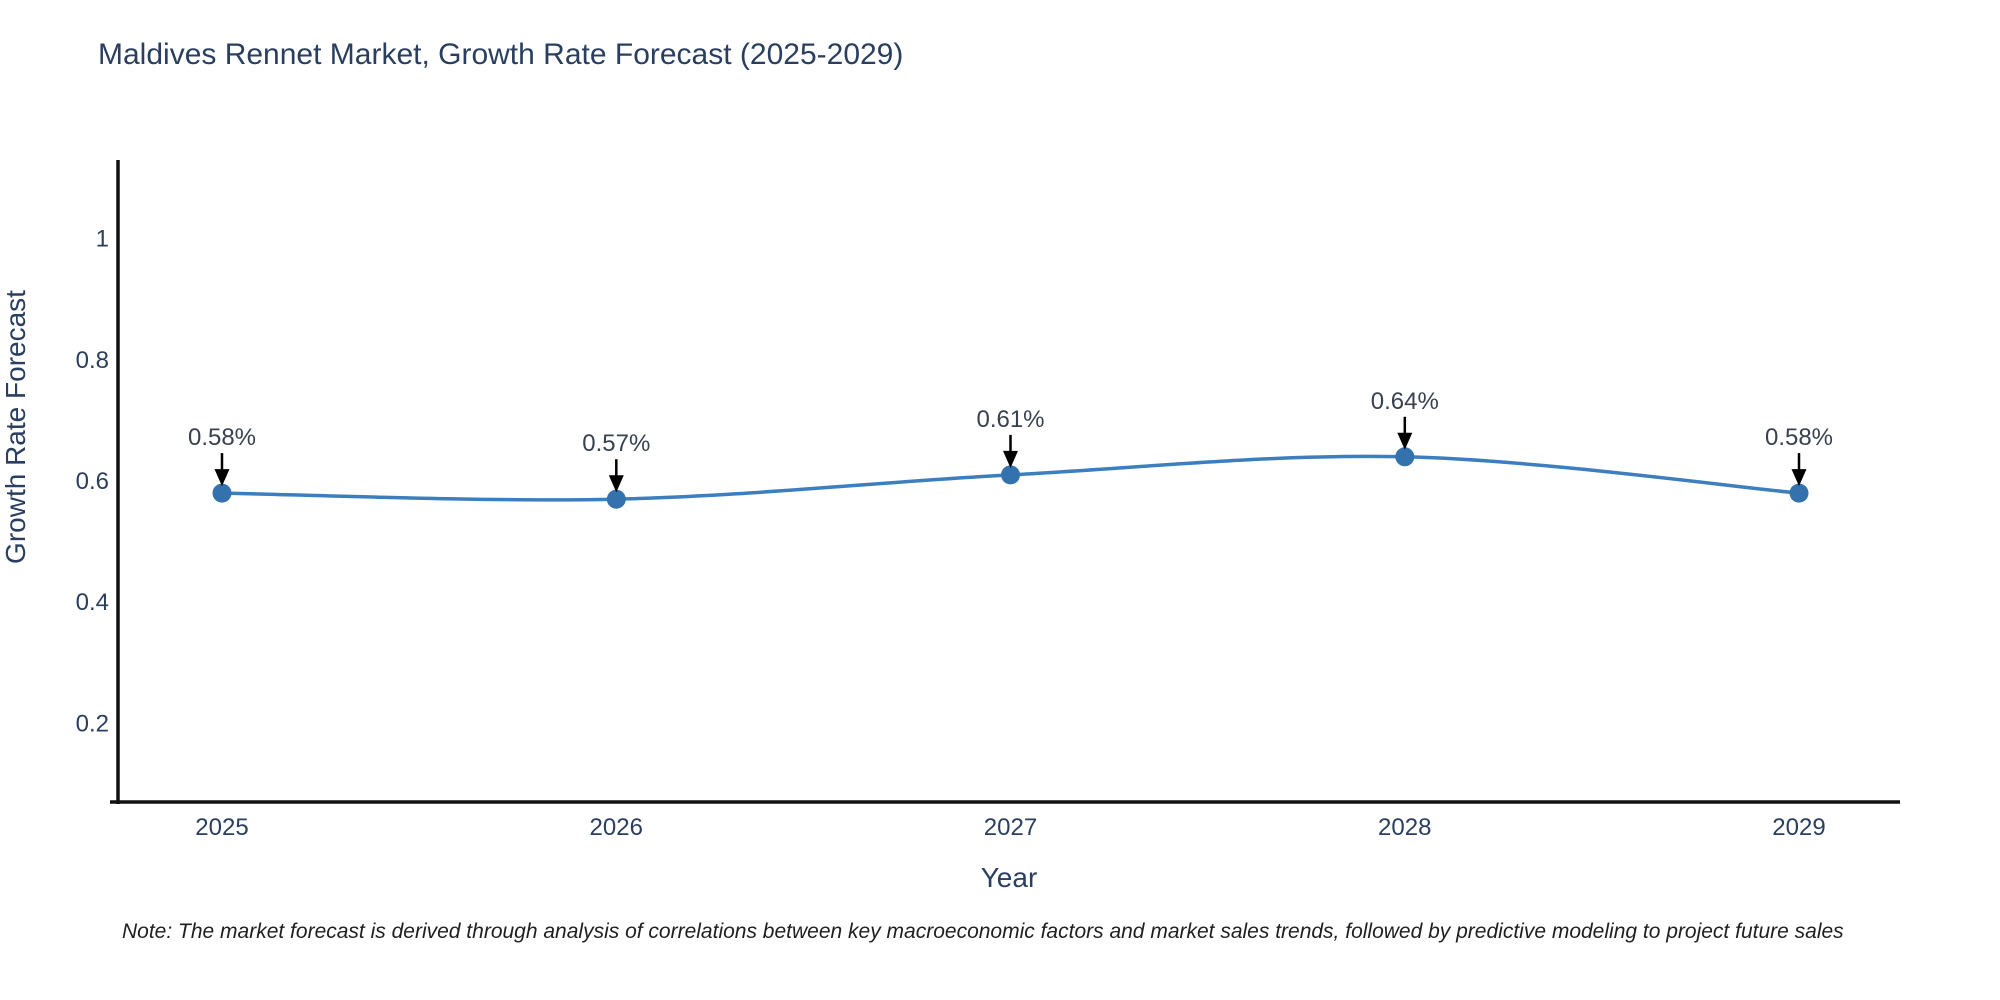  I want to click on x-axis-title: Year, so click(1009, 877).